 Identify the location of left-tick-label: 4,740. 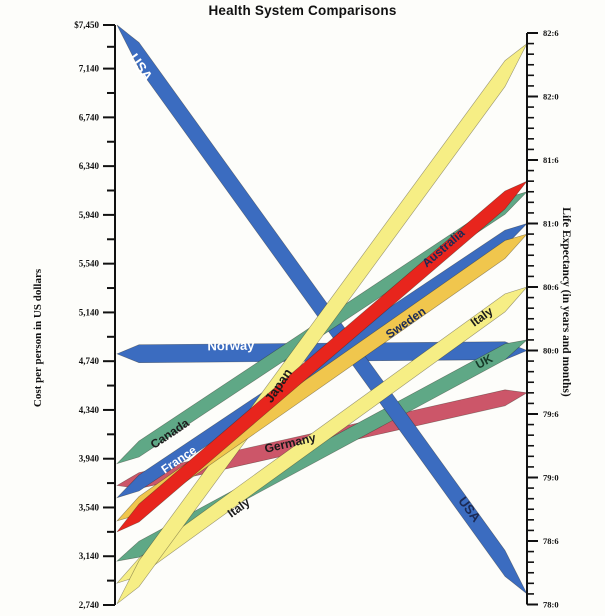
(89, 361).